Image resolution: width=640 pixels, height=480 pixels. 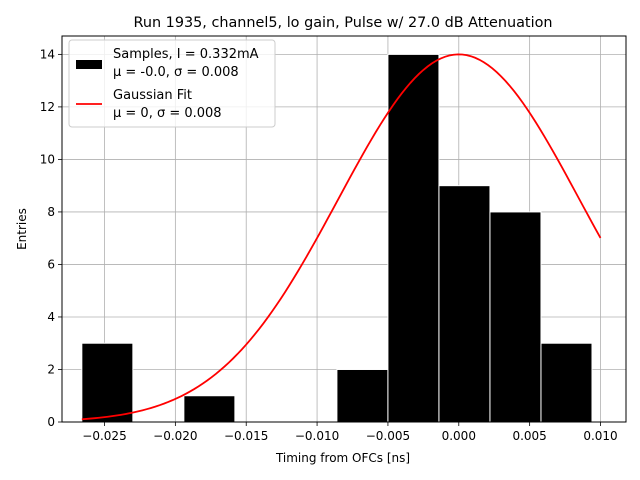 I want to click on legend-fit-label: Gaussian Fit, so click(x=152, y=95).